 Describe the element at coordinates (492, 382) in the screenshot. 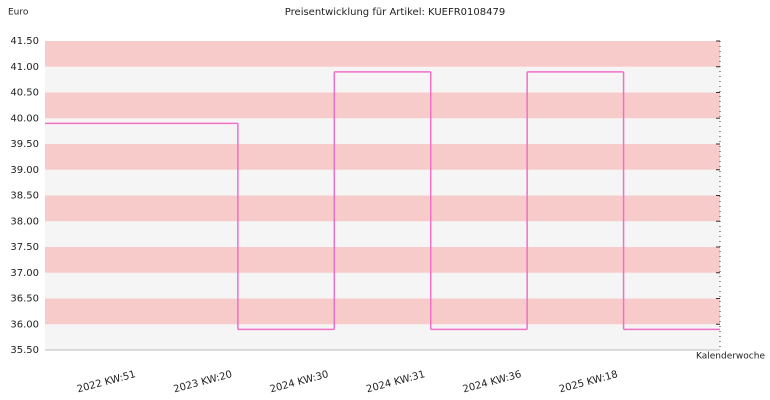

I see `x-tick-label: 2024 KW:36` at that location.